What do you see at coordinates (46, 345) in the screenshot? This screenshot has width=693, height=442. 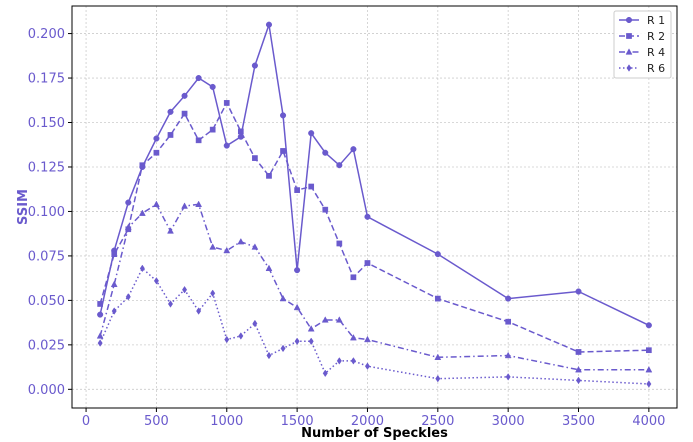 I see `y-tick-label: 0.025` at bounding box center [46, 345].